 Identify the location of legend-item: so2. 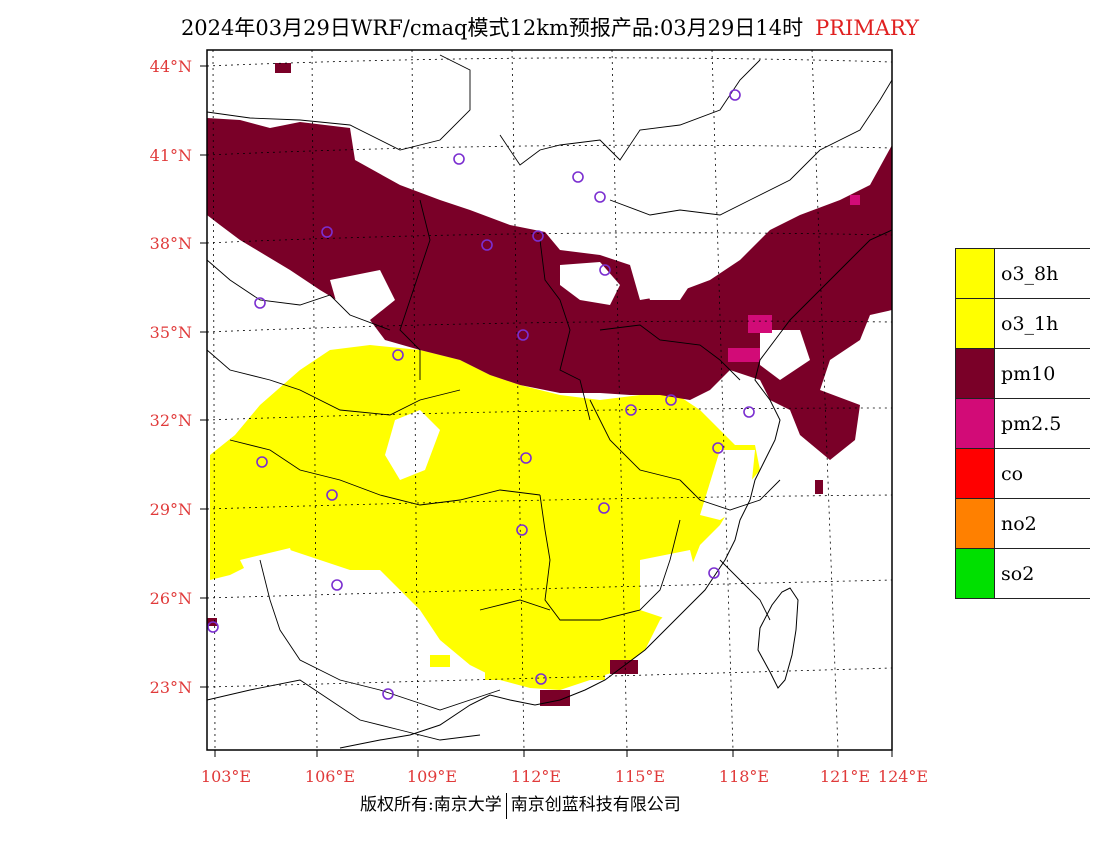
(1022, 574).